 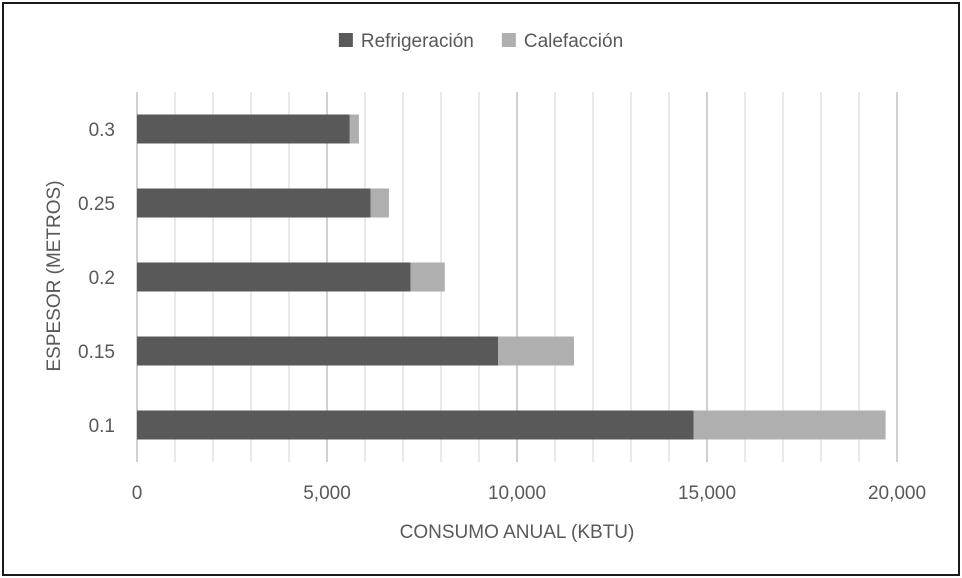 What do you see at coordinates (573, 41) in the screenshot?
I see `legend-label: Calefacción` at bounding box center [573, 41].